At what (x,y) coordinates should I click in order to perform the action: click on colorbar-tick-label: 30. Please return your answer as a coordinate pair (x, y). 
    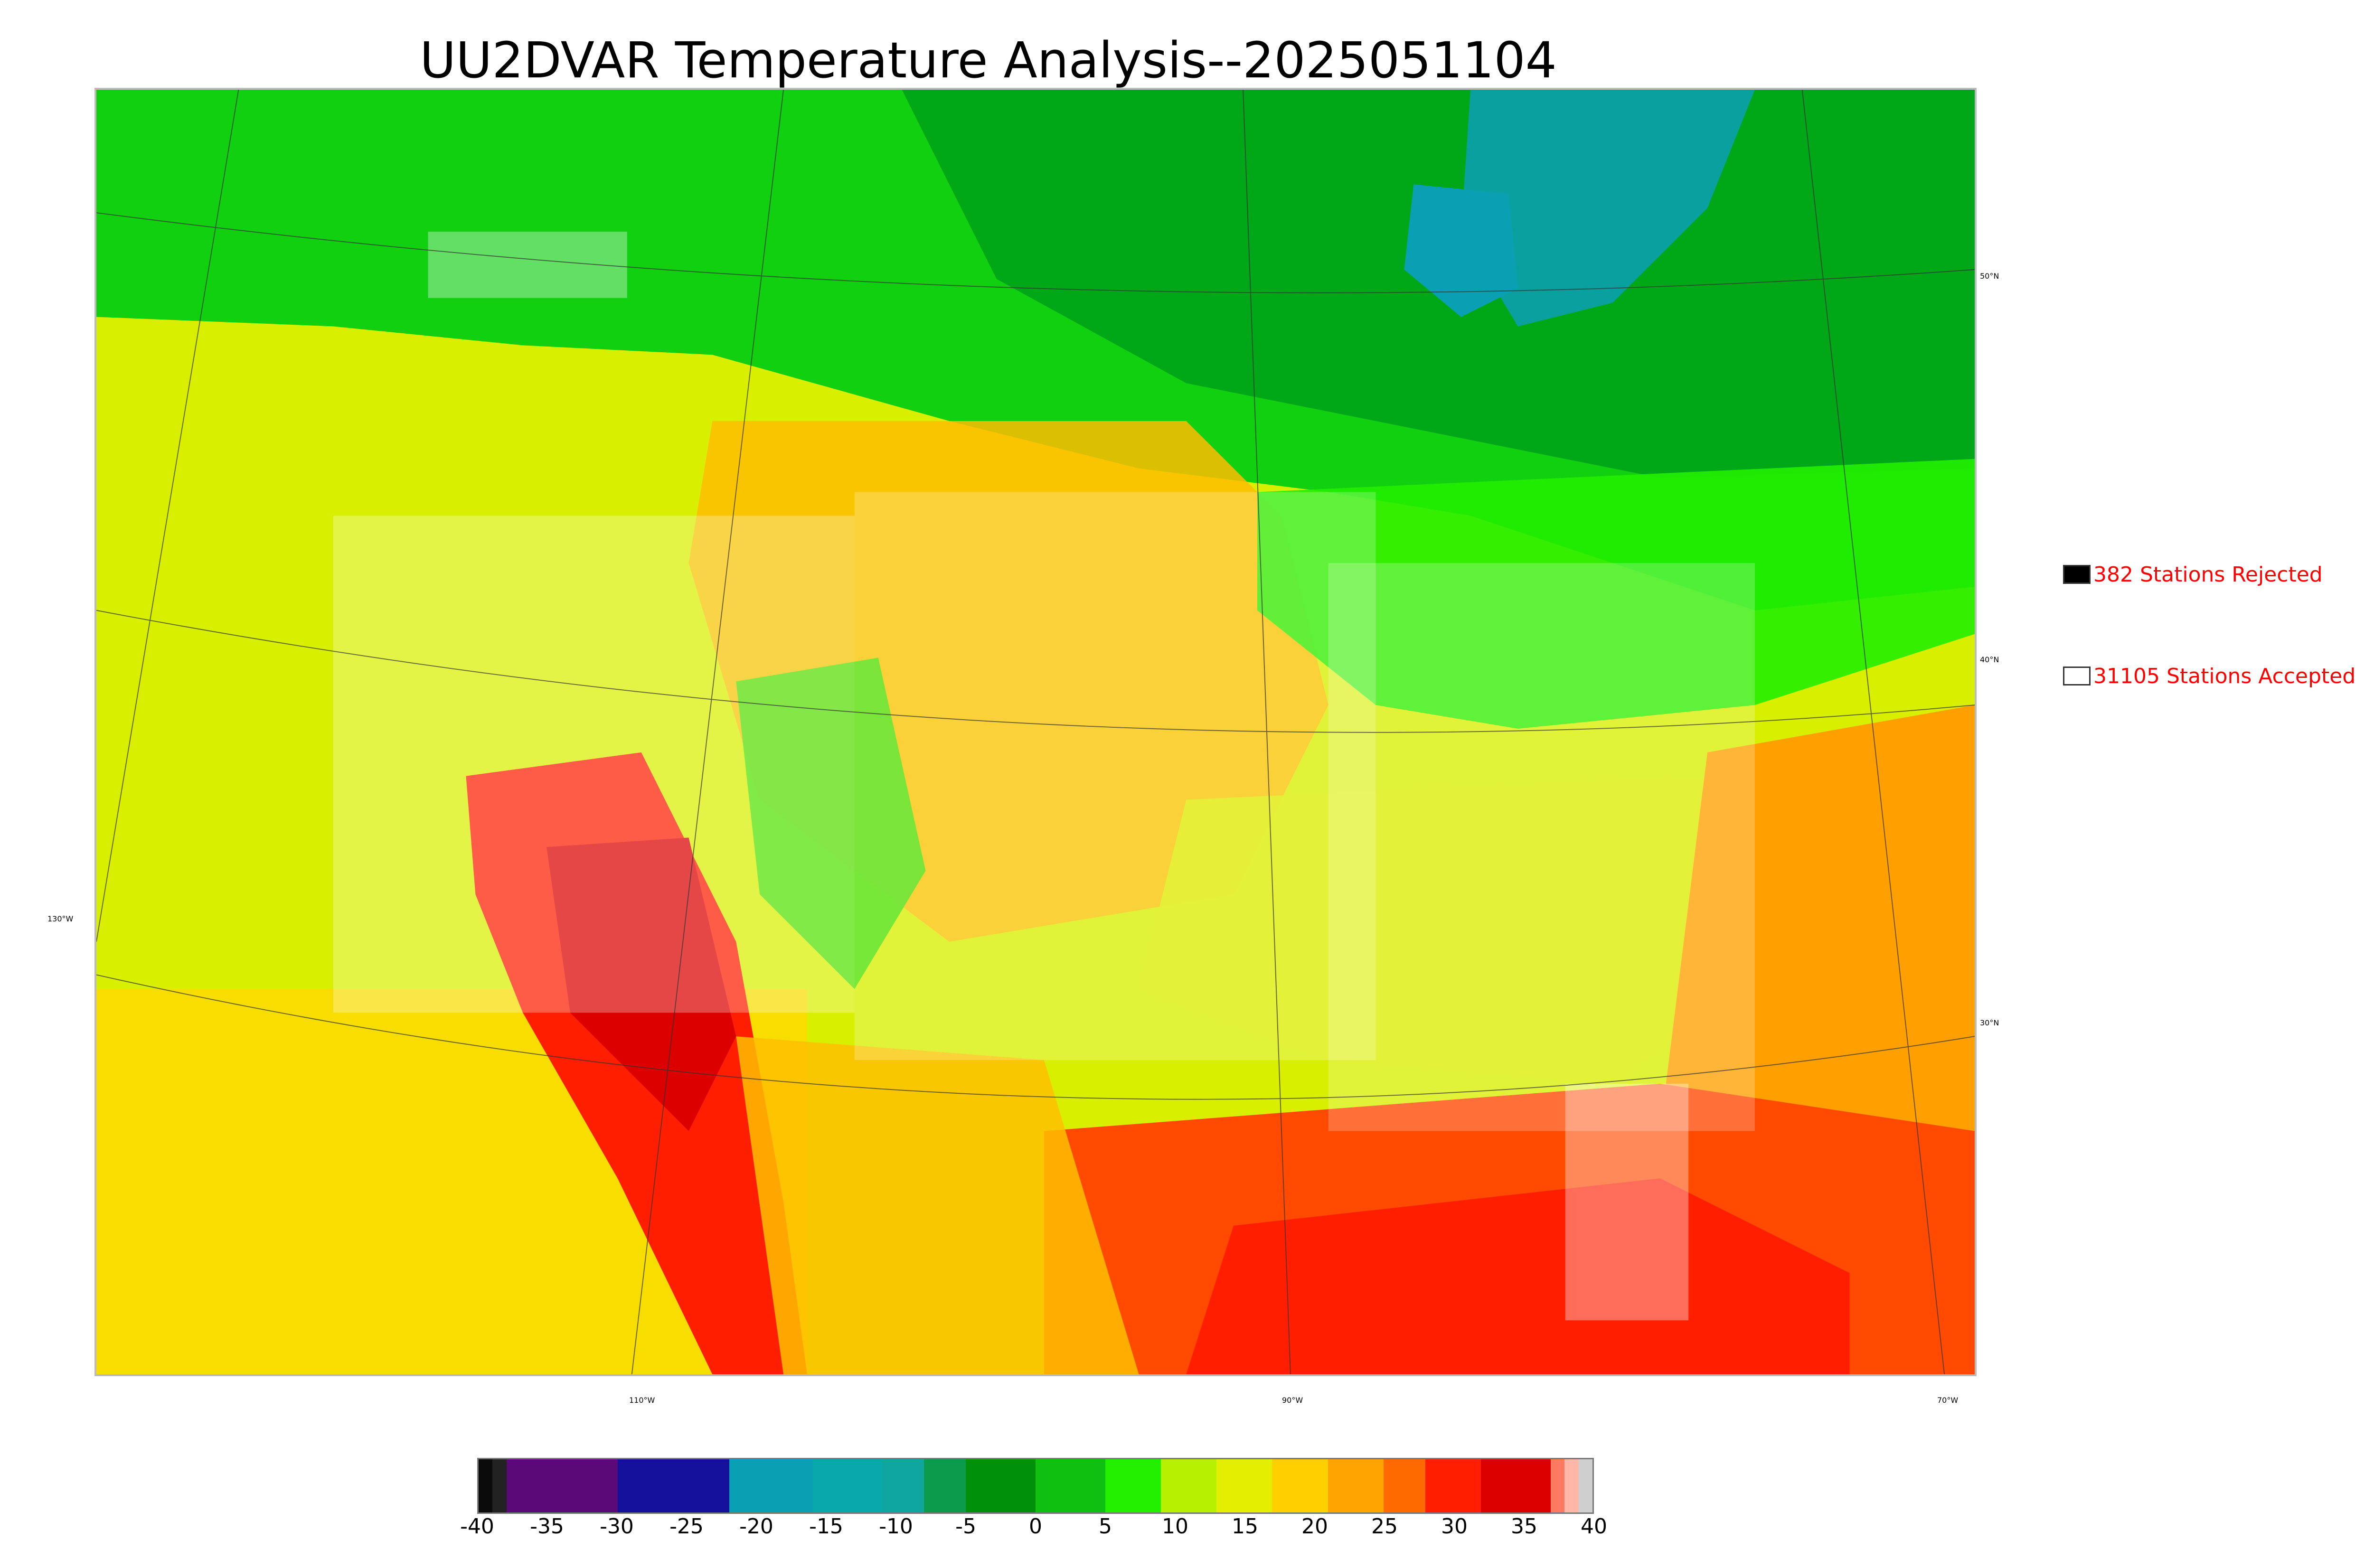
    Looking at the image, I should click on (1454, 1527).